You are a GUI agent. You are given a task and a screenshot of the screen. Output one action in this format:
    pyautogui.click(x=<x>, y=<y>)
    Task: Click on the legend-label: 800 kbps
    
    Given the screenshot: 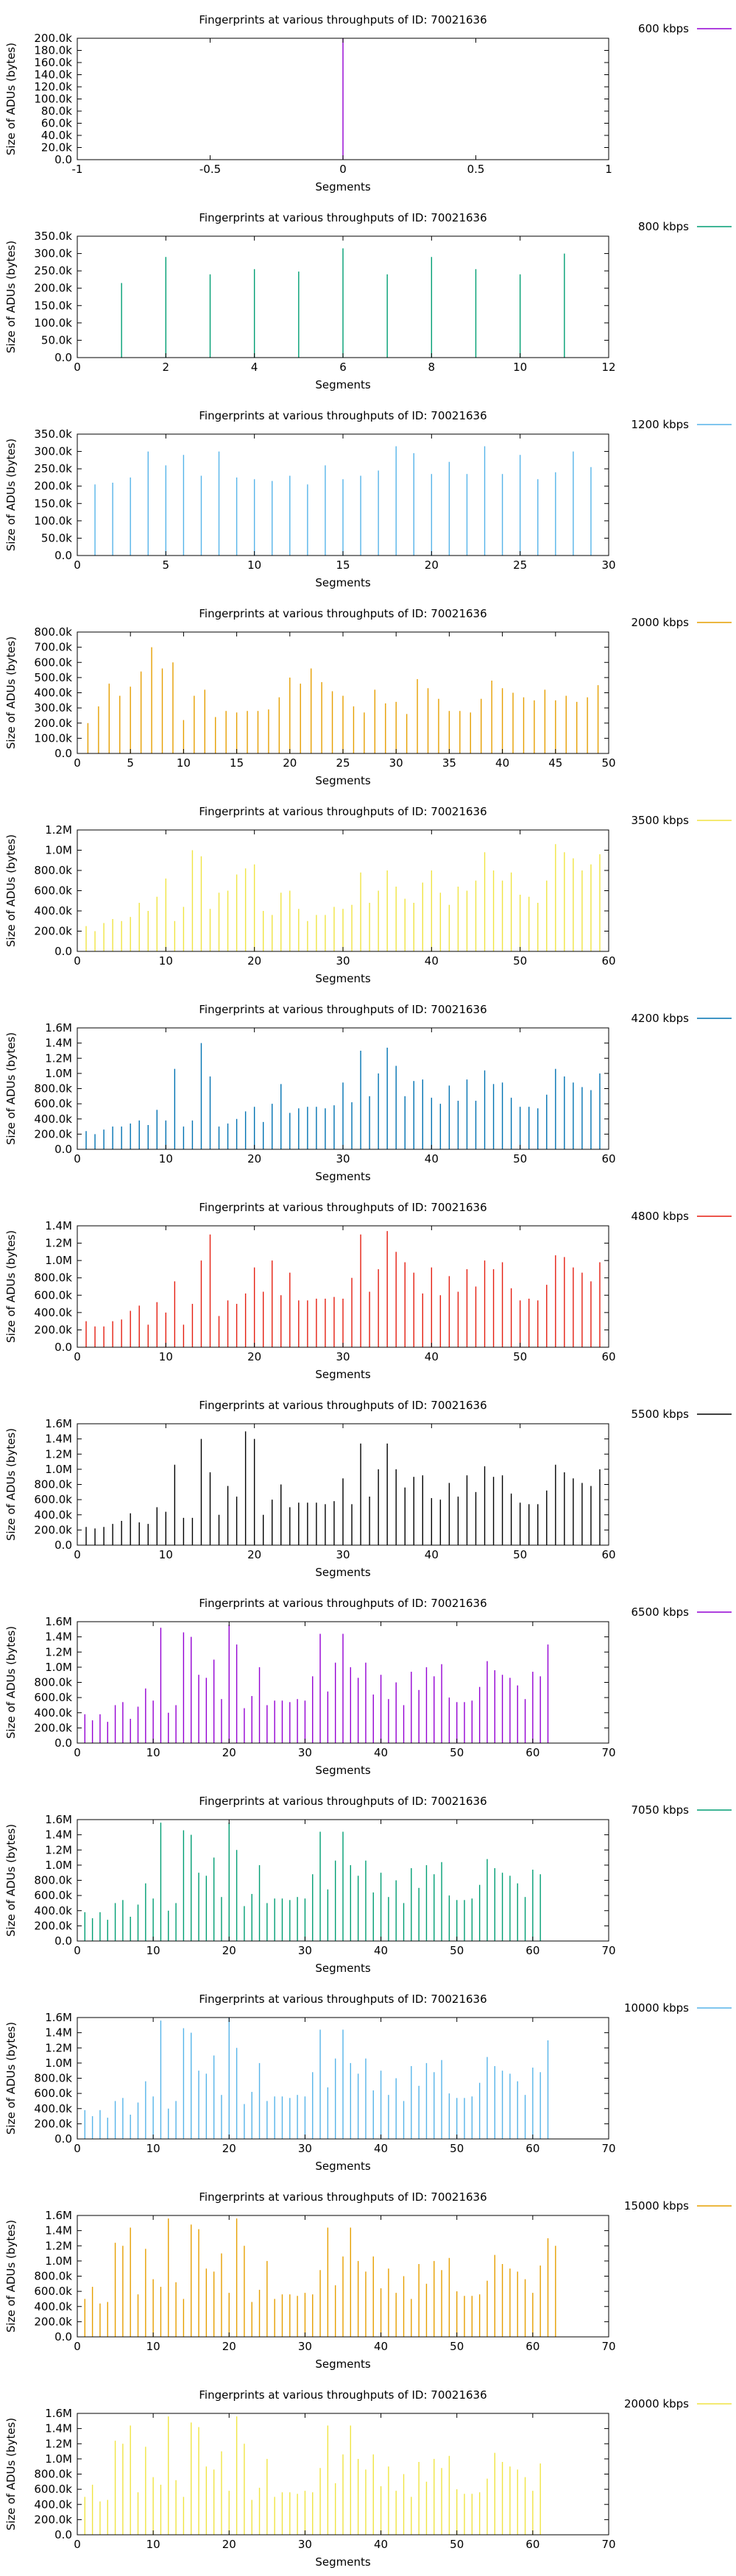 What is the action you would take?
    pyautogui.click(x=663, y=226)
    